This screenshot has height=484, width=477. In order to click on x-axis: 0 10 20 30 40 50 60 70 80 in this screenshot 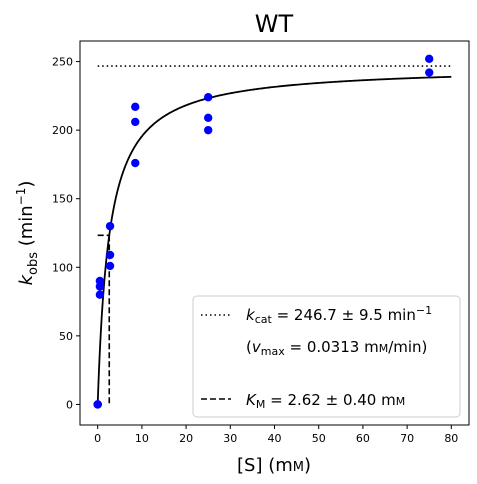, I will do `click(276, 435)`.